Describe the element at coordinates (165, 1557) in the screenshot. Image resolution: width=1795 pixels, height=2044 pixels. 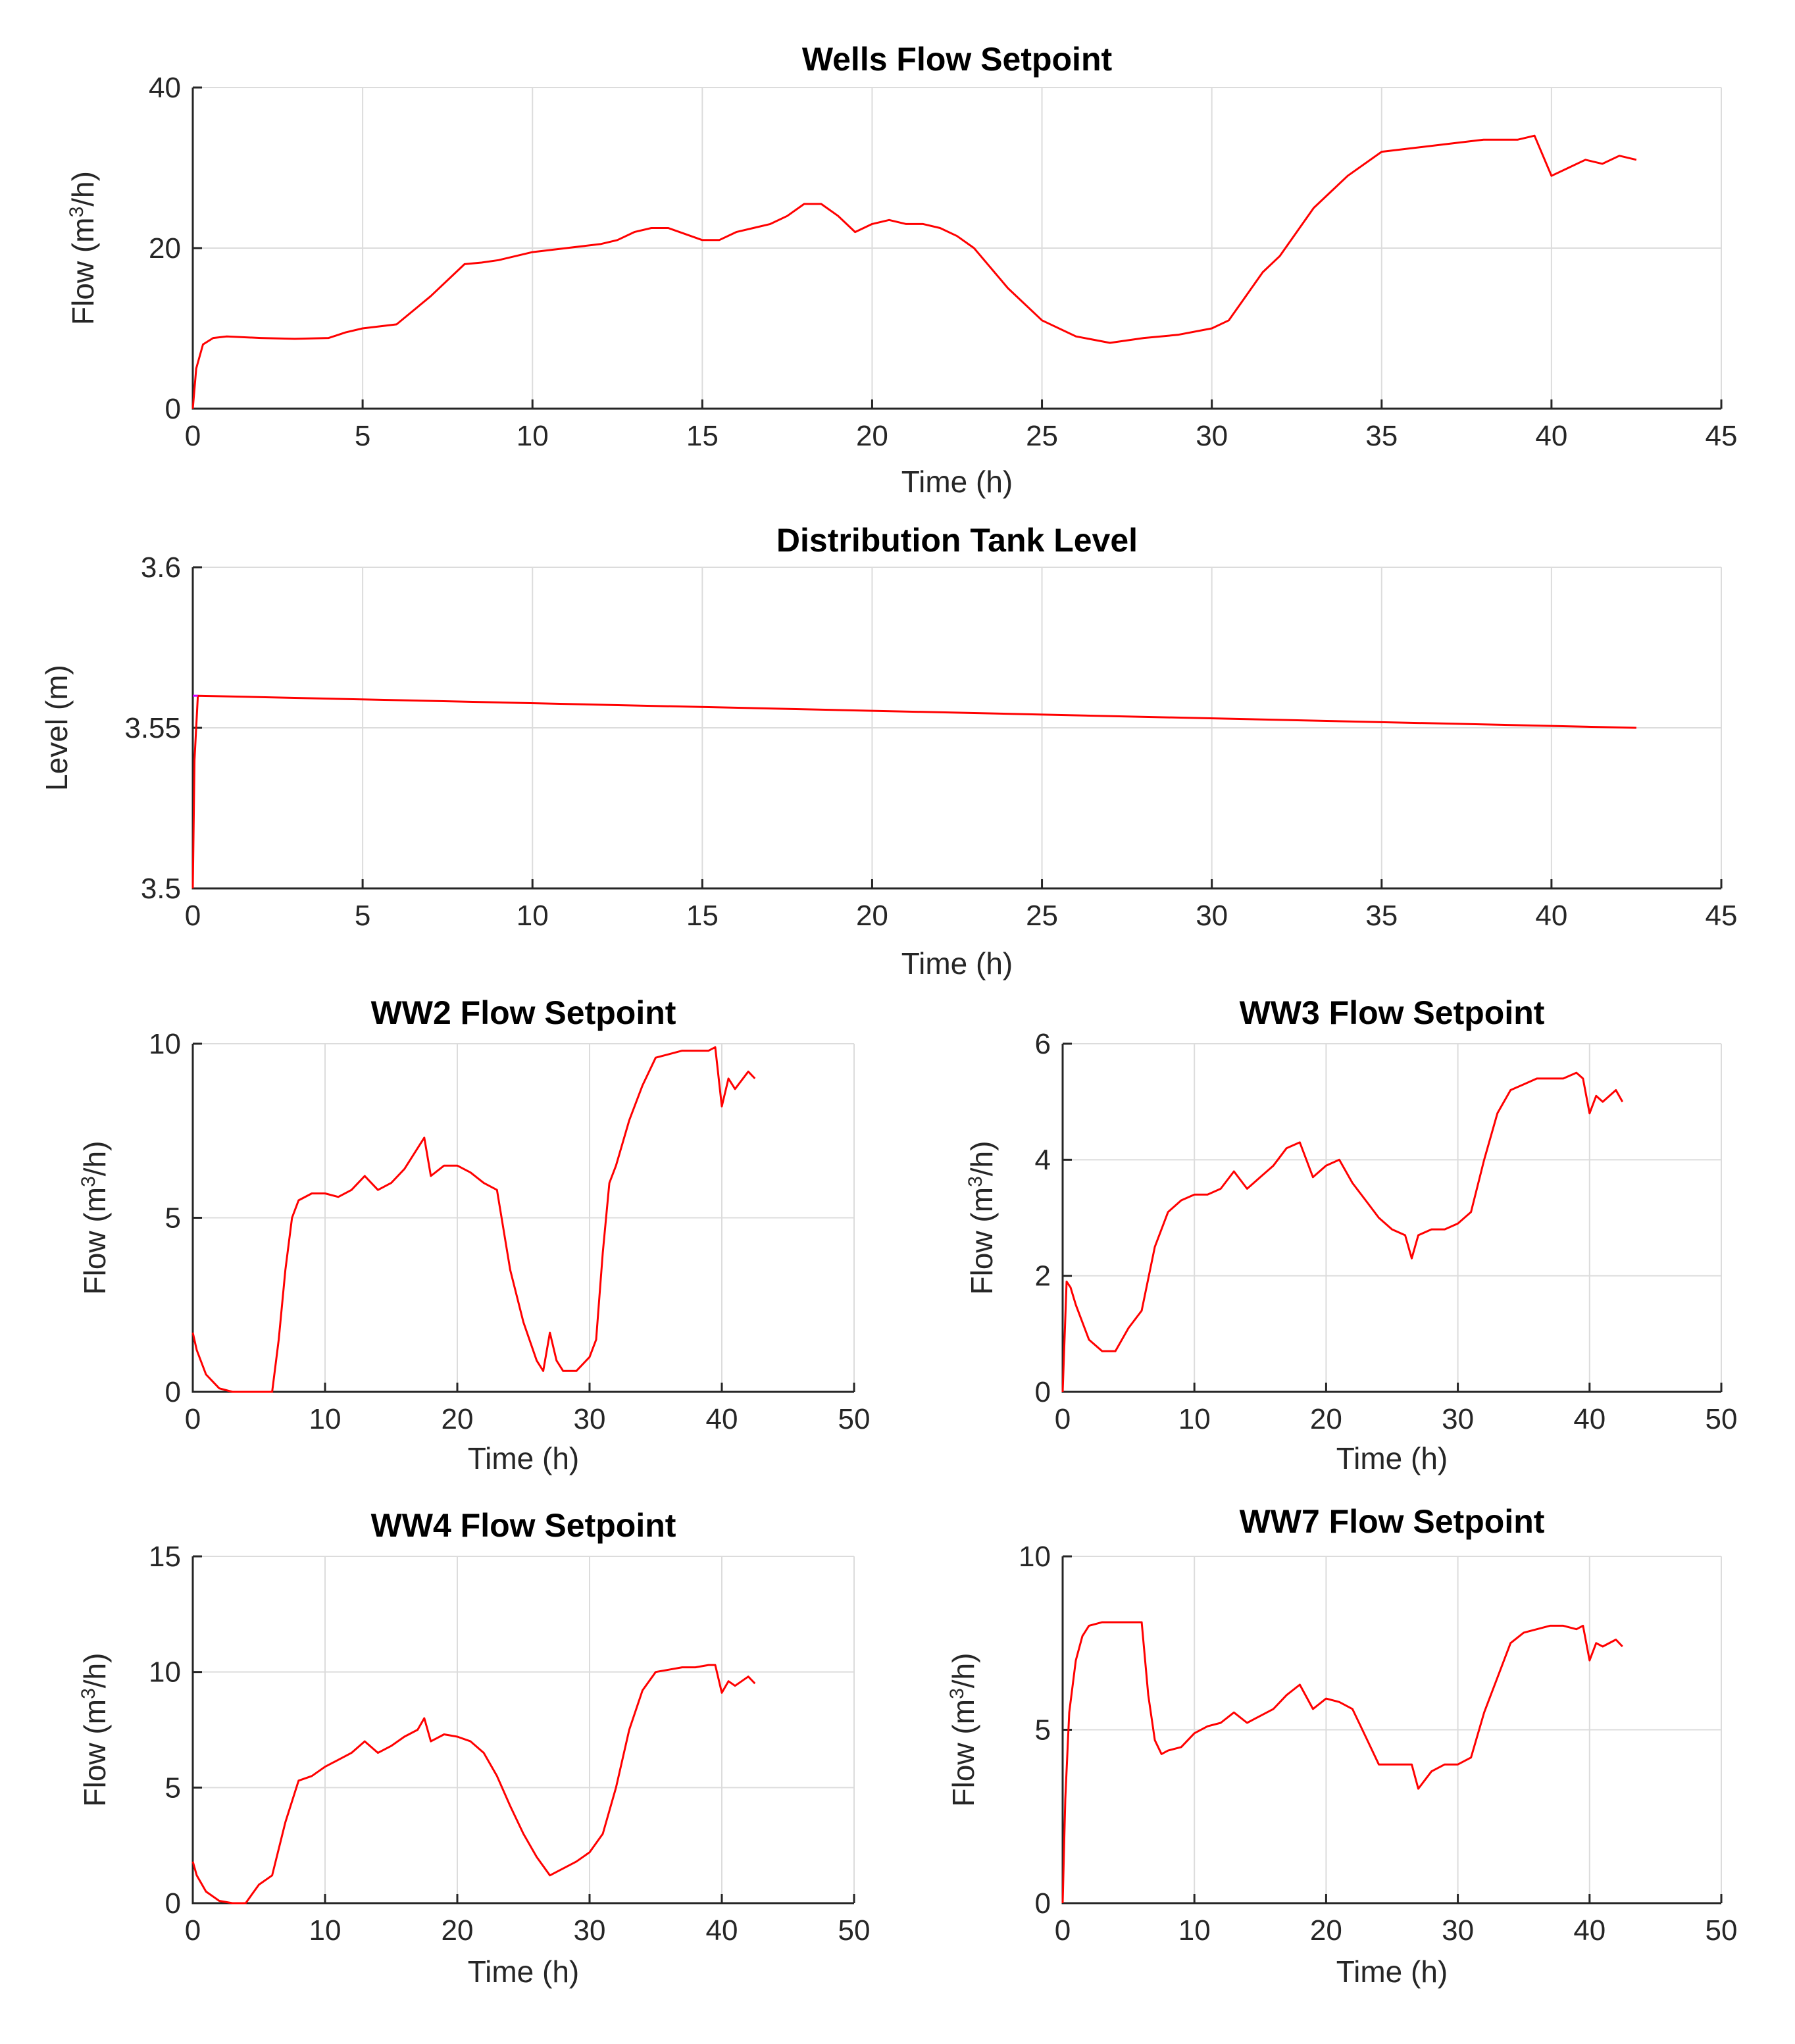
I see `y-tick-label: 15` at that location.